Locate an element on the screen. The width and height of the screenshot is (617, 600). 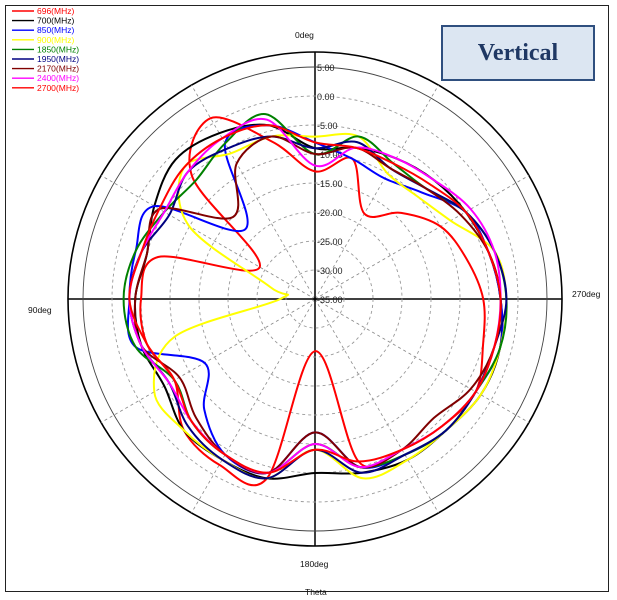
legend-label: 700(MHz) is located at coordinates (55, 21).